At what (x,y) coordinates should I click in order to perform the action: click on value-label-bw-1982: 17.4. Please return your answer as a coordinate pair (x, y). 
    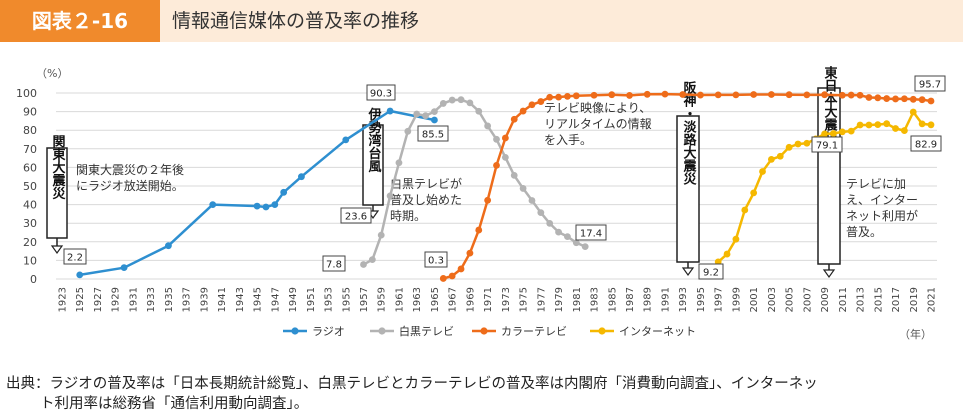
    Looking at the image, I should click on (591, 232).